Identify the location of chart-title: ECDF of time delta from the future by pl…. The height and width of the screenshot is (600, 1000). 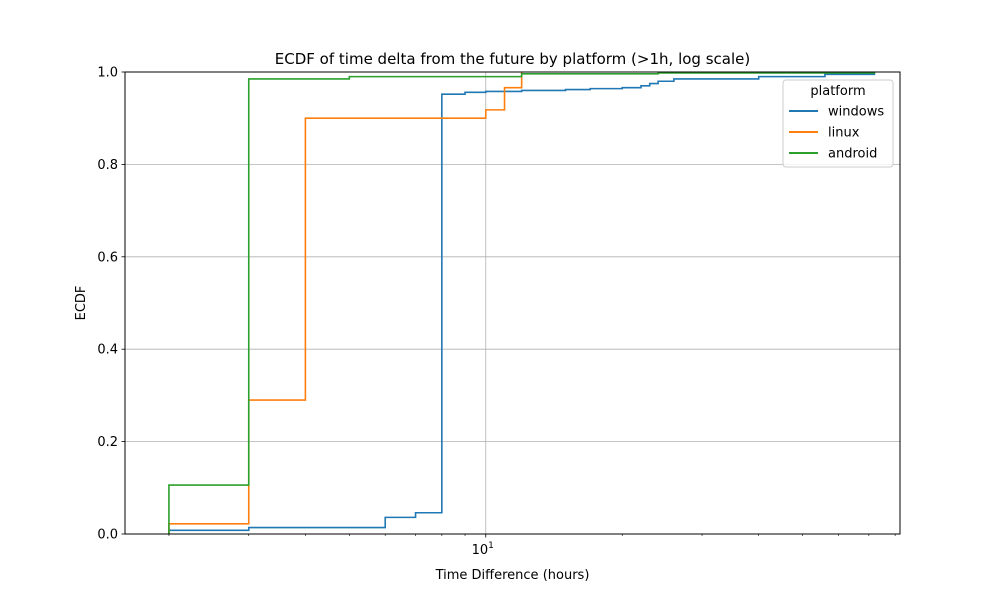
(512, 59).